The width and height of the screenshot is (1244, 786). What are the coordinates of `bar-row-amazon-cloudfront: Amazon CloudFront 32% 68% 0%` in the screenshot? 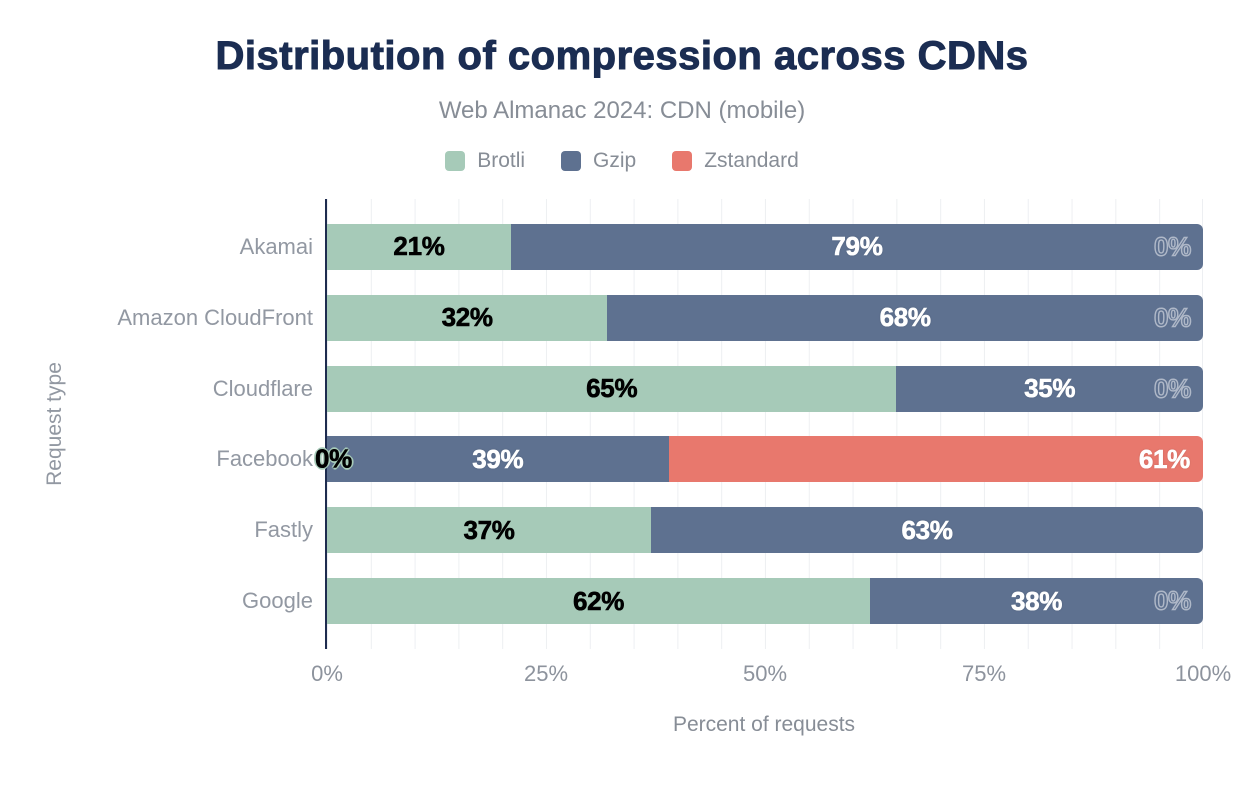 It's located at (660, 317).